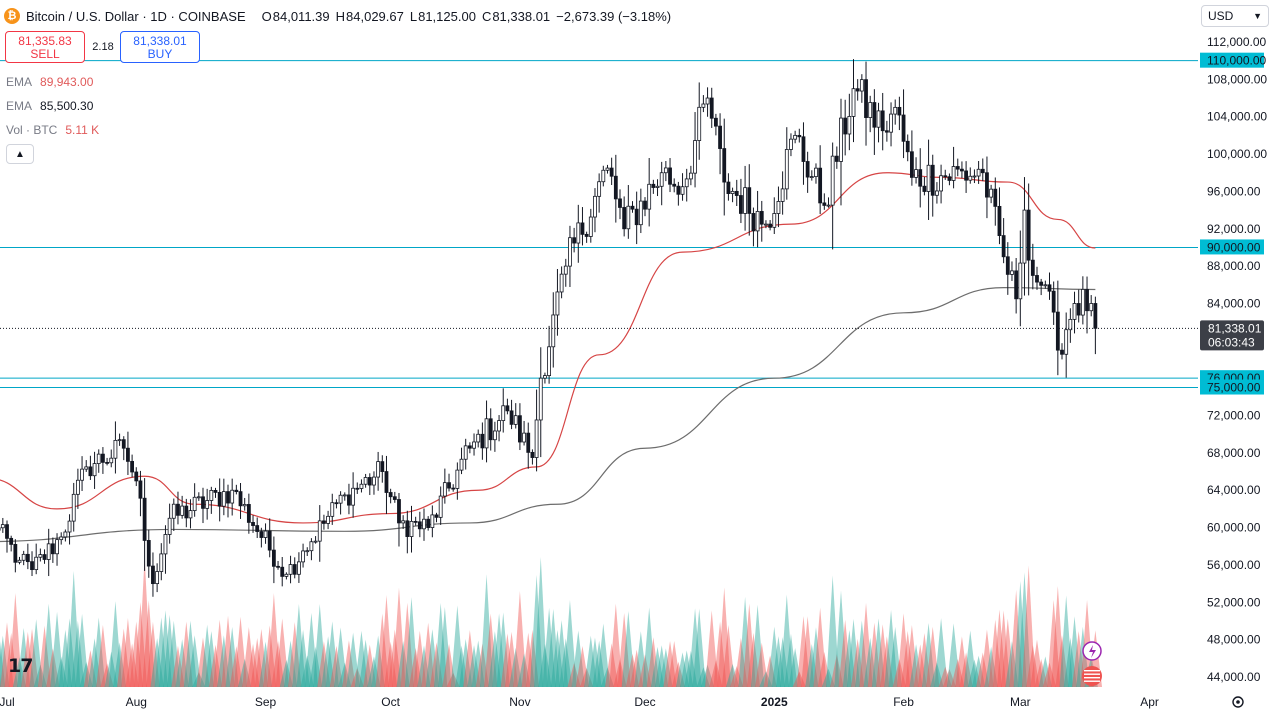 The image size is (1277, 713). I want to click on gear-icon, so click(1238, 702).